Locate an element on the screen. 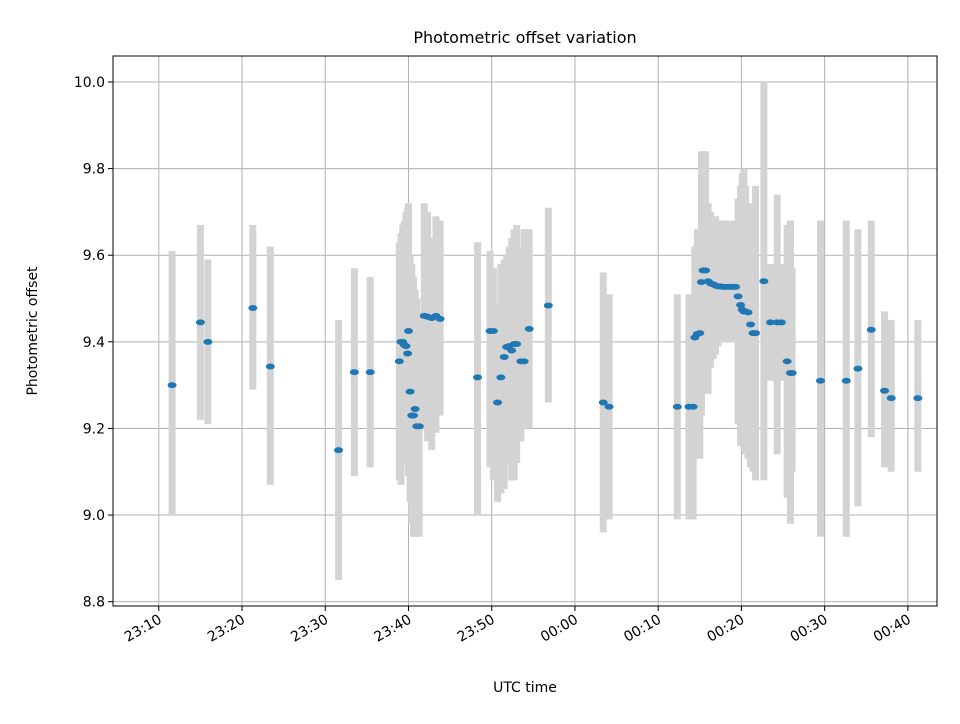 The image size is (960, 724). y-tick-label: 9.2 is located at coordinates (94, 429).